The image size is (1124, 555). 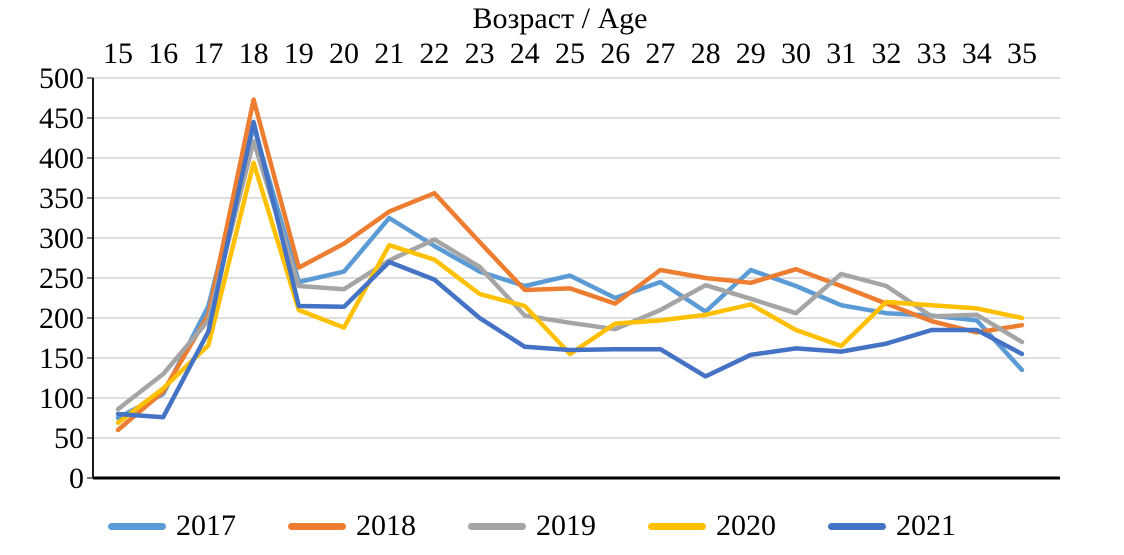 I want to click on legend-label: 2021, so click(x=926, y=525).